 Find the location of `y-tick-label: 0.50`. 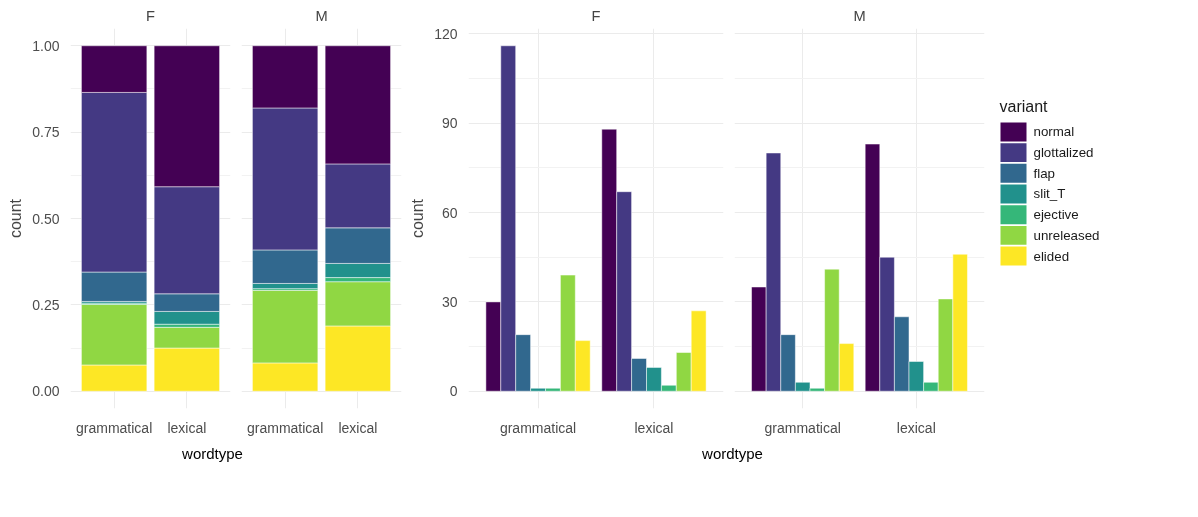

y-tick-label: 0.50 is located at coordinates (46, 218).